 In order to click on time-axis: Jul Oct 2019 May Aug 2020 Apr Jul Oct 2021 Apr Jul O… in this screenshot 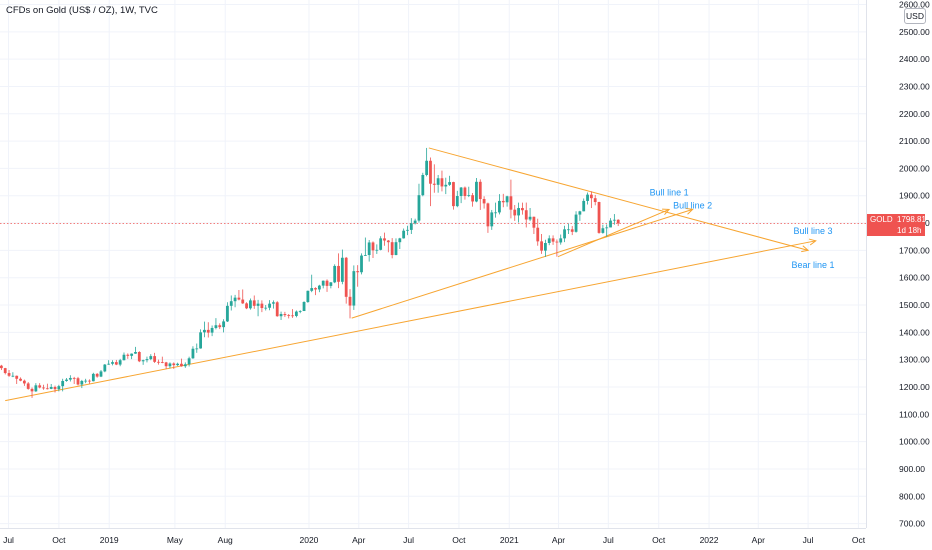, I will do `click(434, 540)`.